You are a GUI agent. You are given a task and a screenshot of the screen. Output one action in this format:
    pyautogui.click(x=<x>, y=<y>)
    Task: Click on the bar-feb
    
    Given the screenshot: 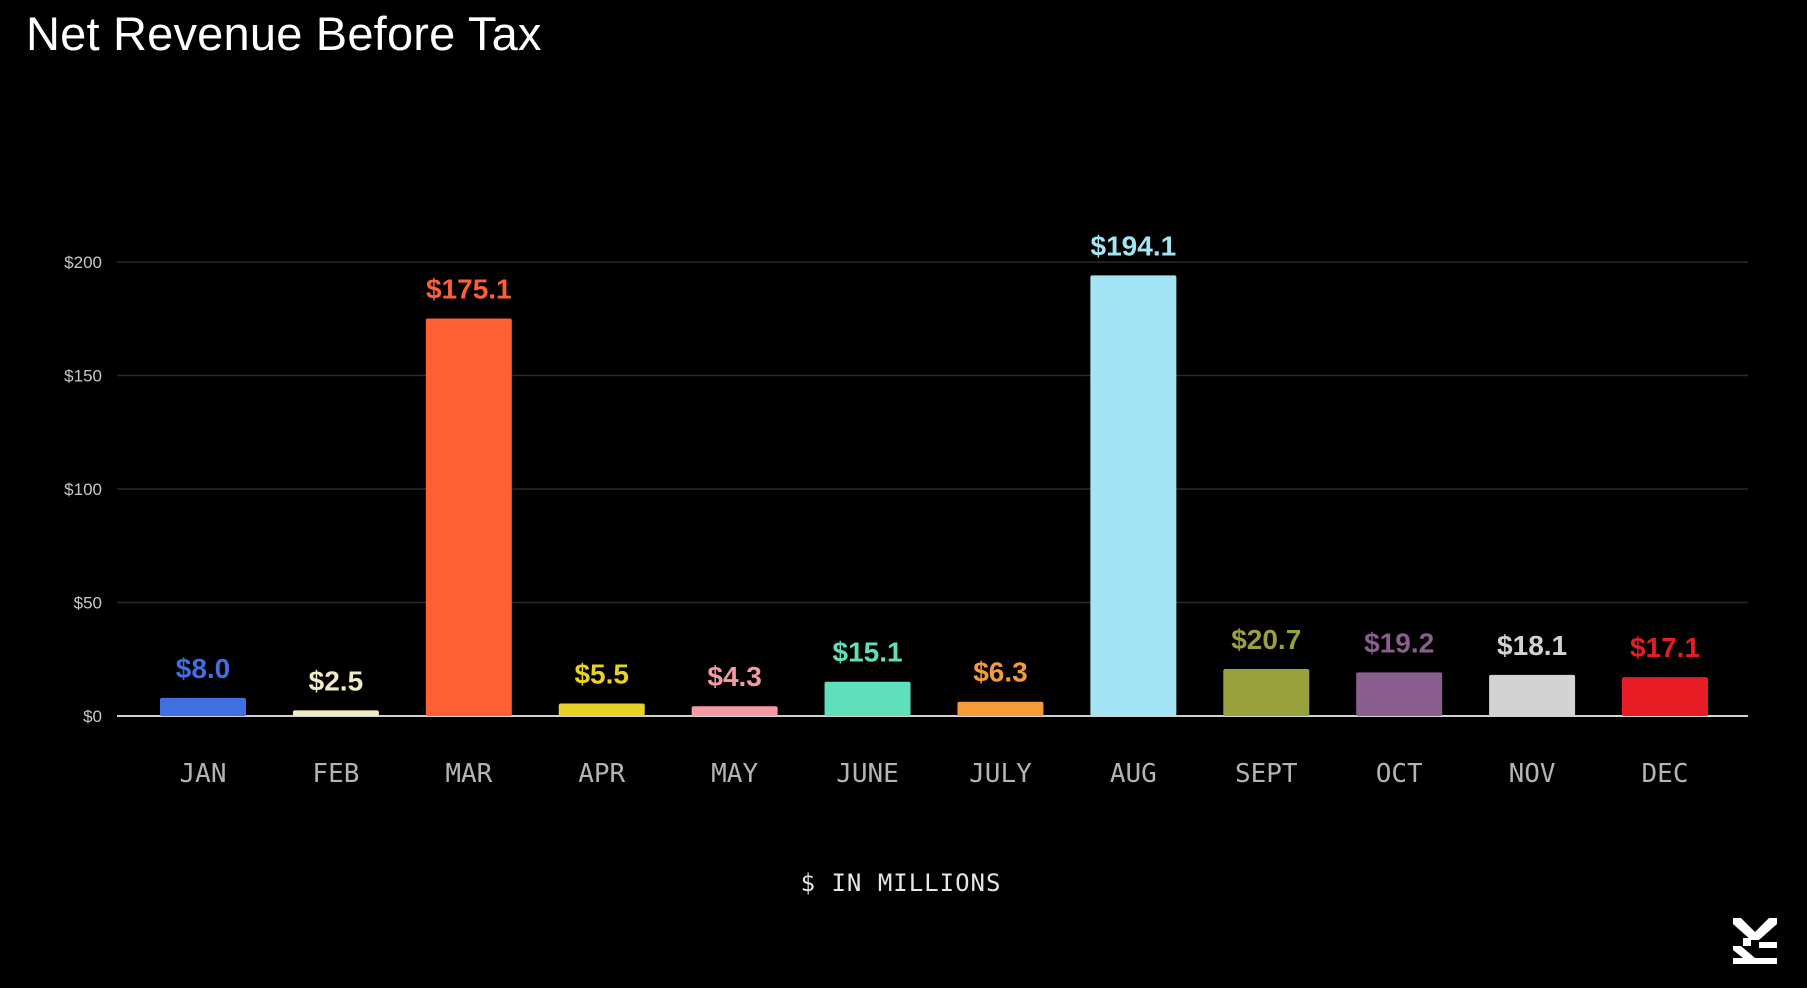 What is the action you would take?
    pyautogui.click(x=335, y=713)
    